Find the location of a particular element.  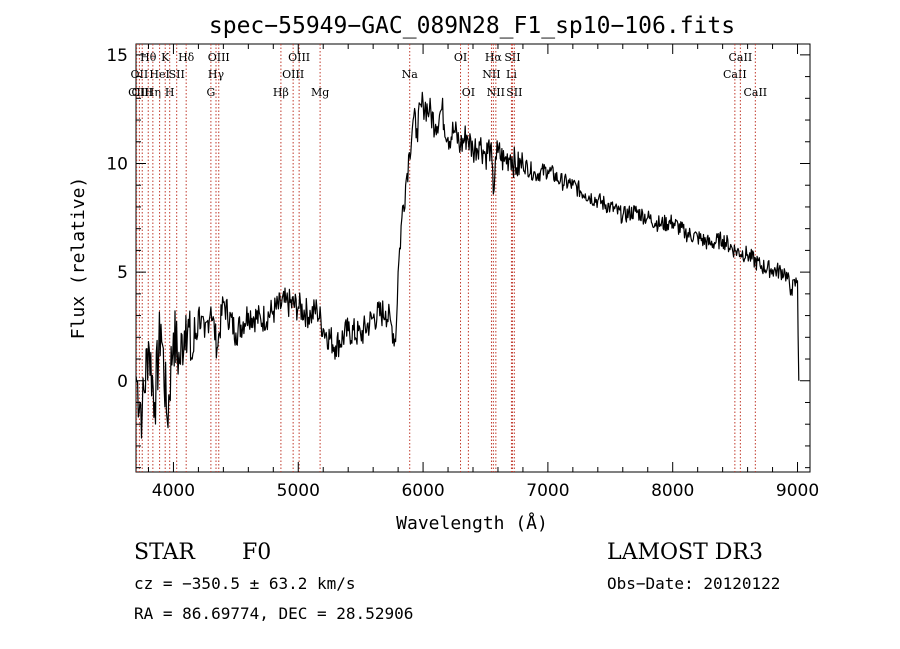

line-marker-label: HeI is located at coordinates (159, 74).